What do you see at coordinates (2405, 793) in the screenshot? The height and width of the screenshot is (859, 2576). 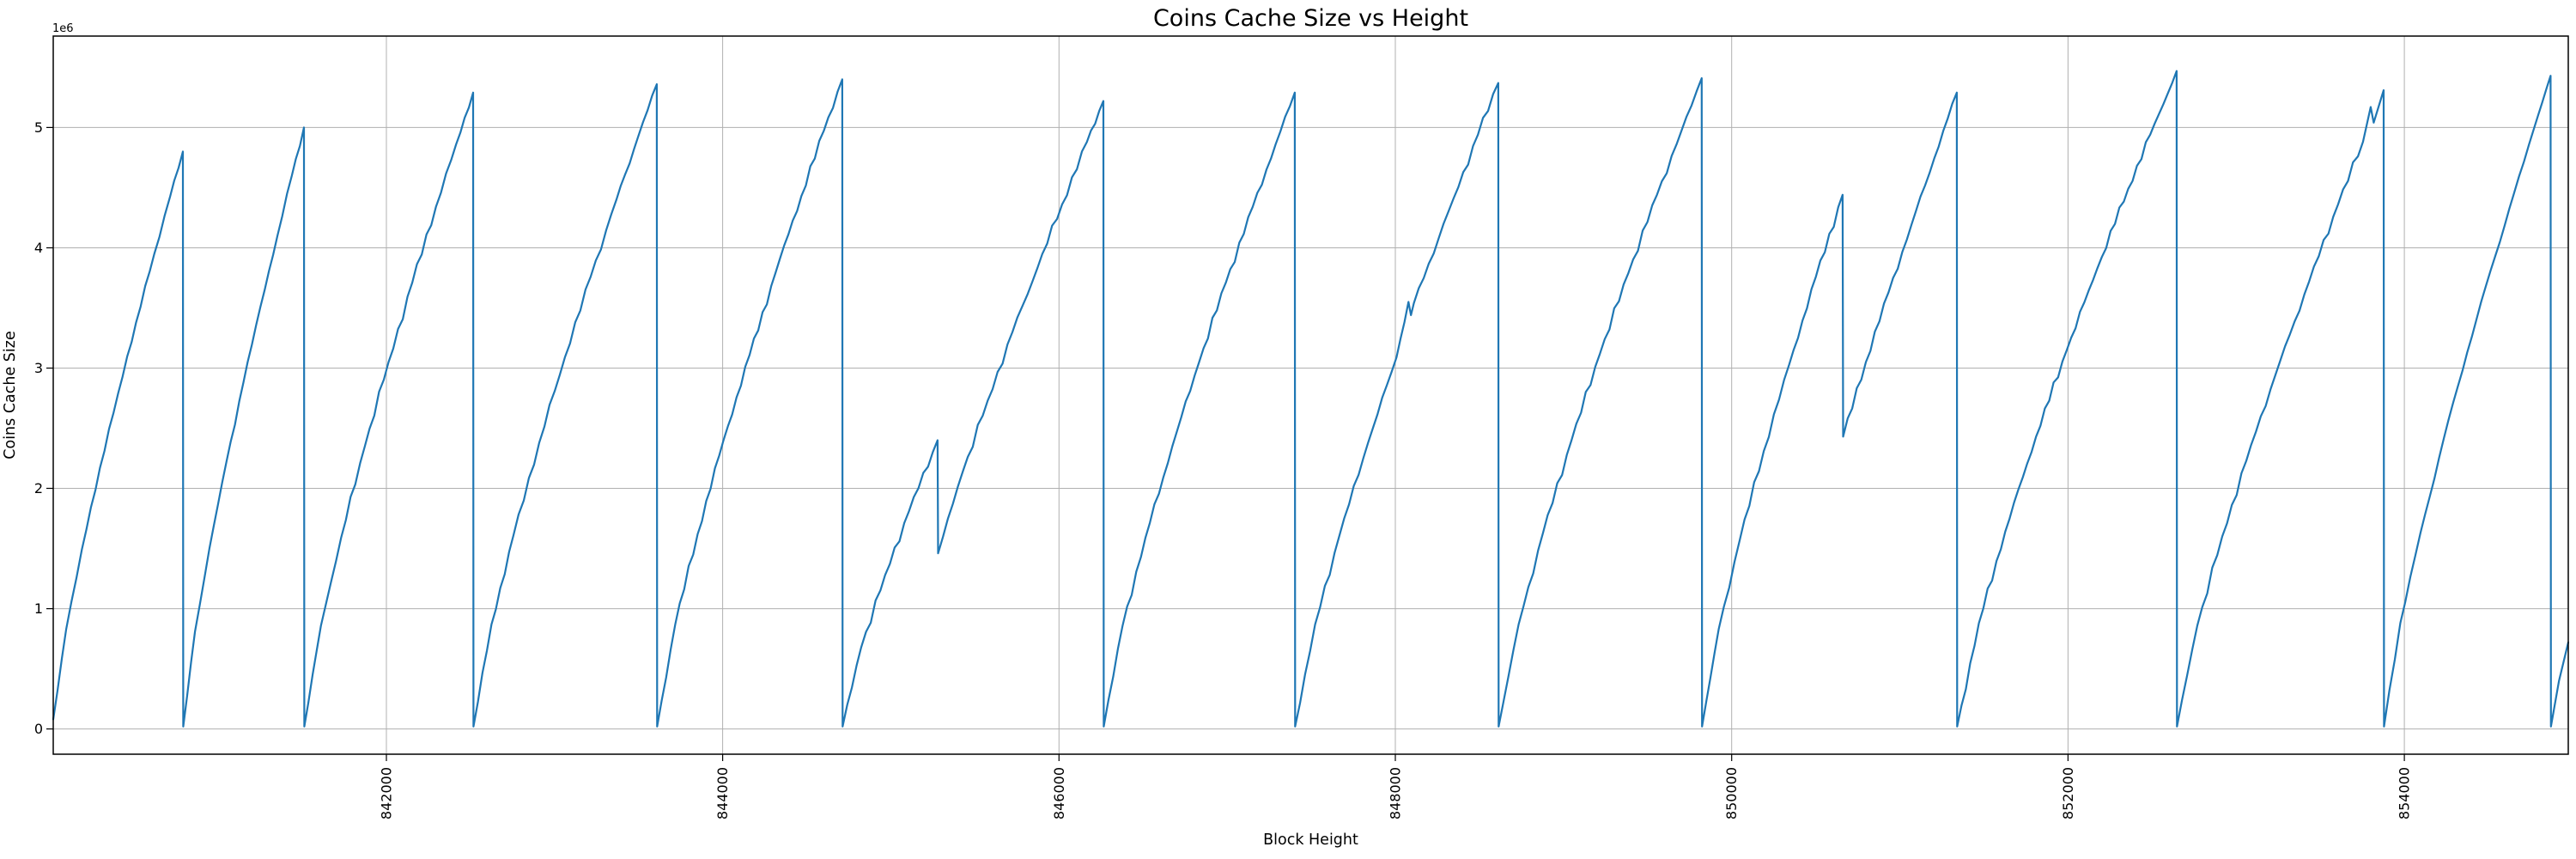 I see `x-tick-label: 854000` at bounding box center [2405, 793].